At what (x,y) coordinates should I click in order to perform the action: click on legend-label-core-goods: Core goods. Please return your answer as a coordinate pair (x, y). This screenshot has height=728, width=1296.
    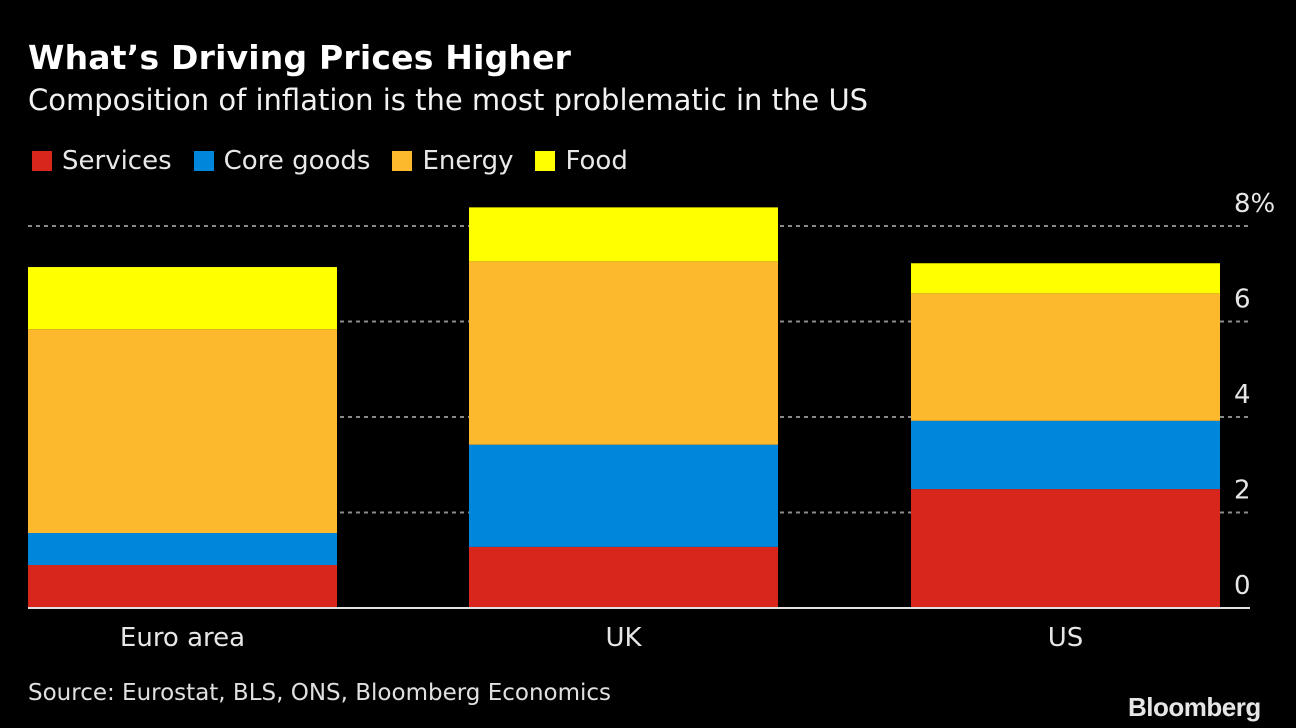
    Looking at the image, I should click on (297, 161).